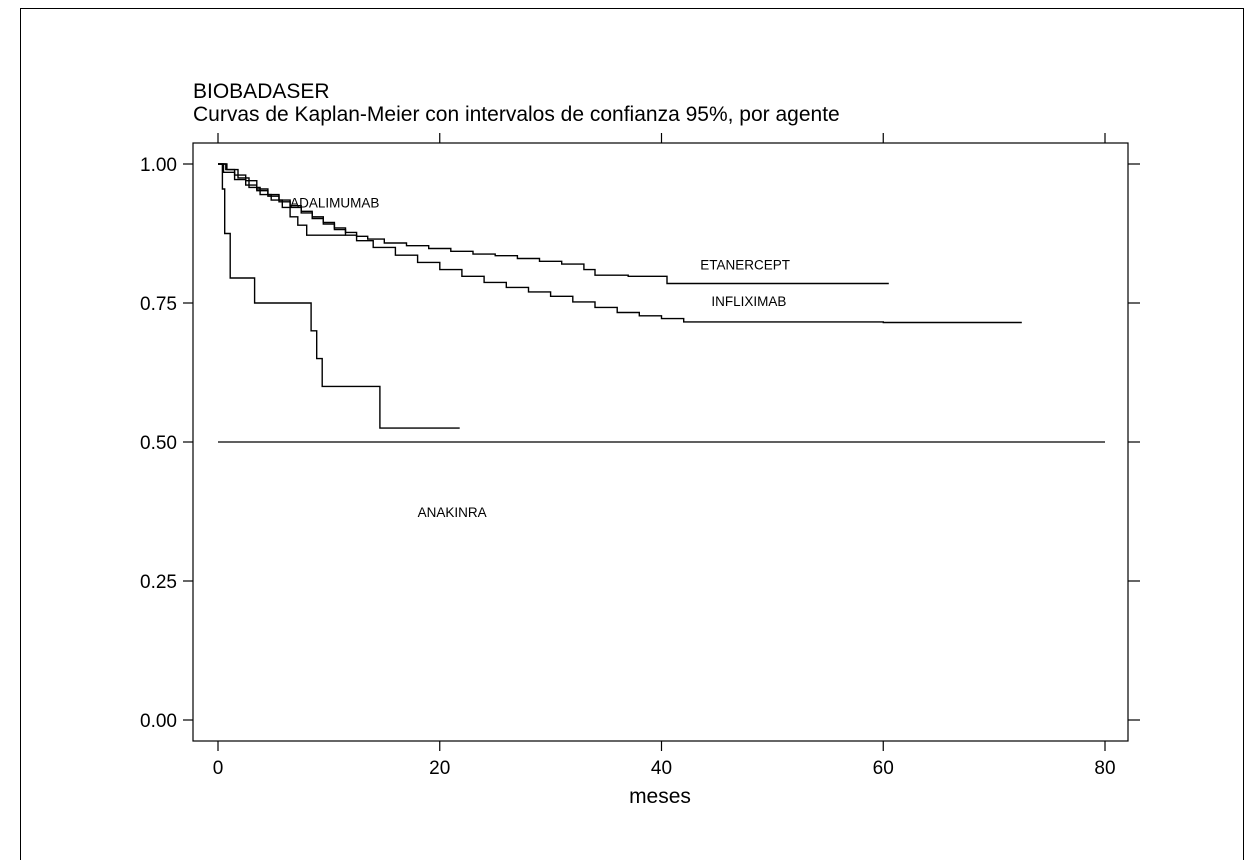 Image resolution: width=1252 pixels, height=860 pixels. What do you see at coordinates (282, 199) in the screenshot?
I see `series-line-adalimumab` at bounding box center [282, 199].